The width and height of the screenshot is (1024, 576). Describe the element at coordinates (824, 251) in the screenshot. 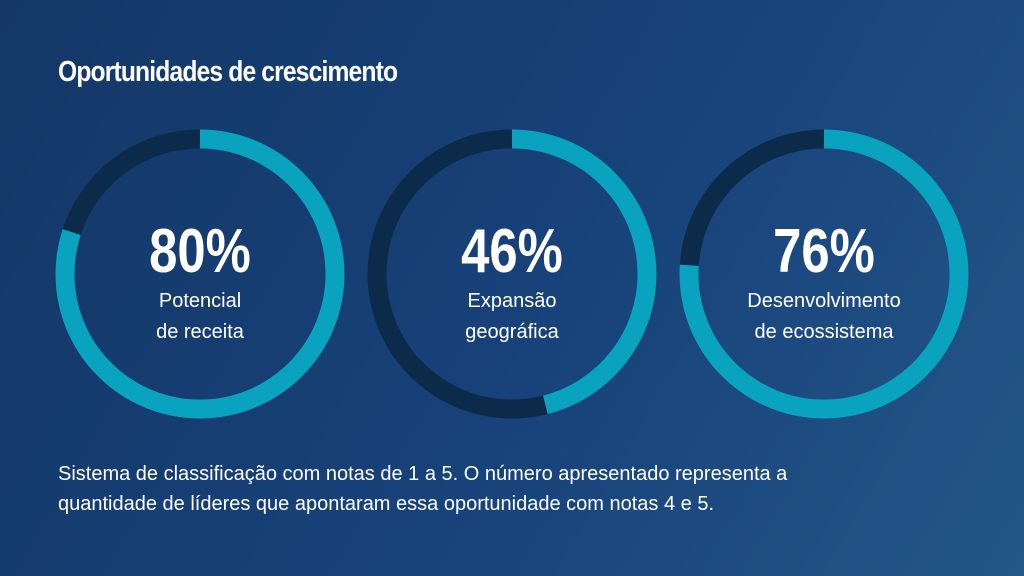

I see `value-label: 76%` at that location.